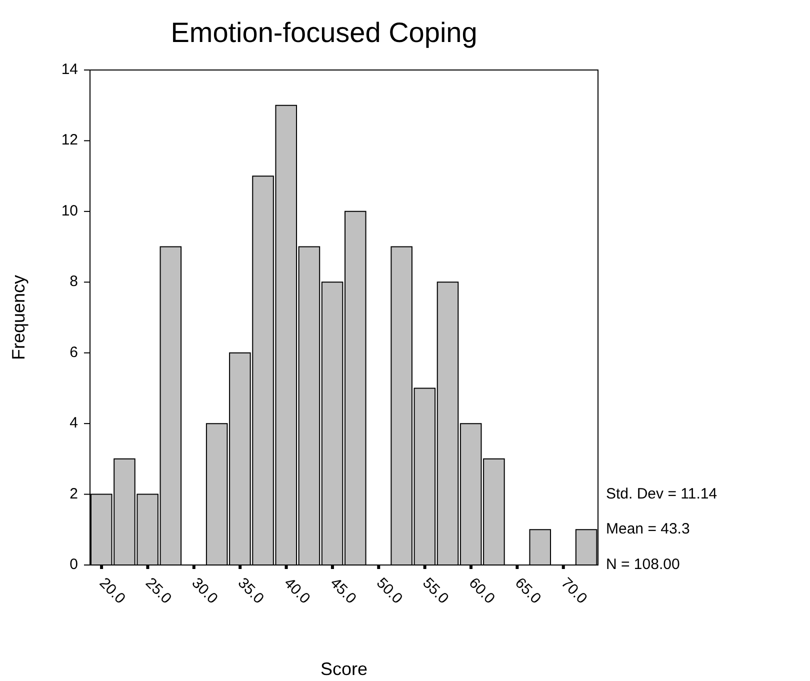 The width and height of the screenshot is (810, 681). I want to click on text: Mean = 43.3, so click(648, 529).